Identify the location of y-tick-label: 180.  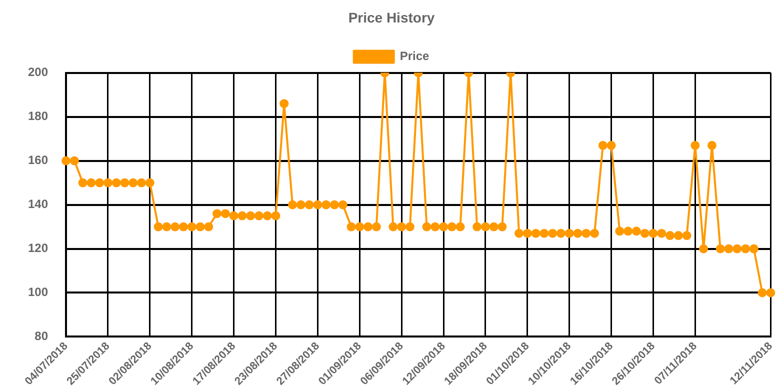
(38, 116).